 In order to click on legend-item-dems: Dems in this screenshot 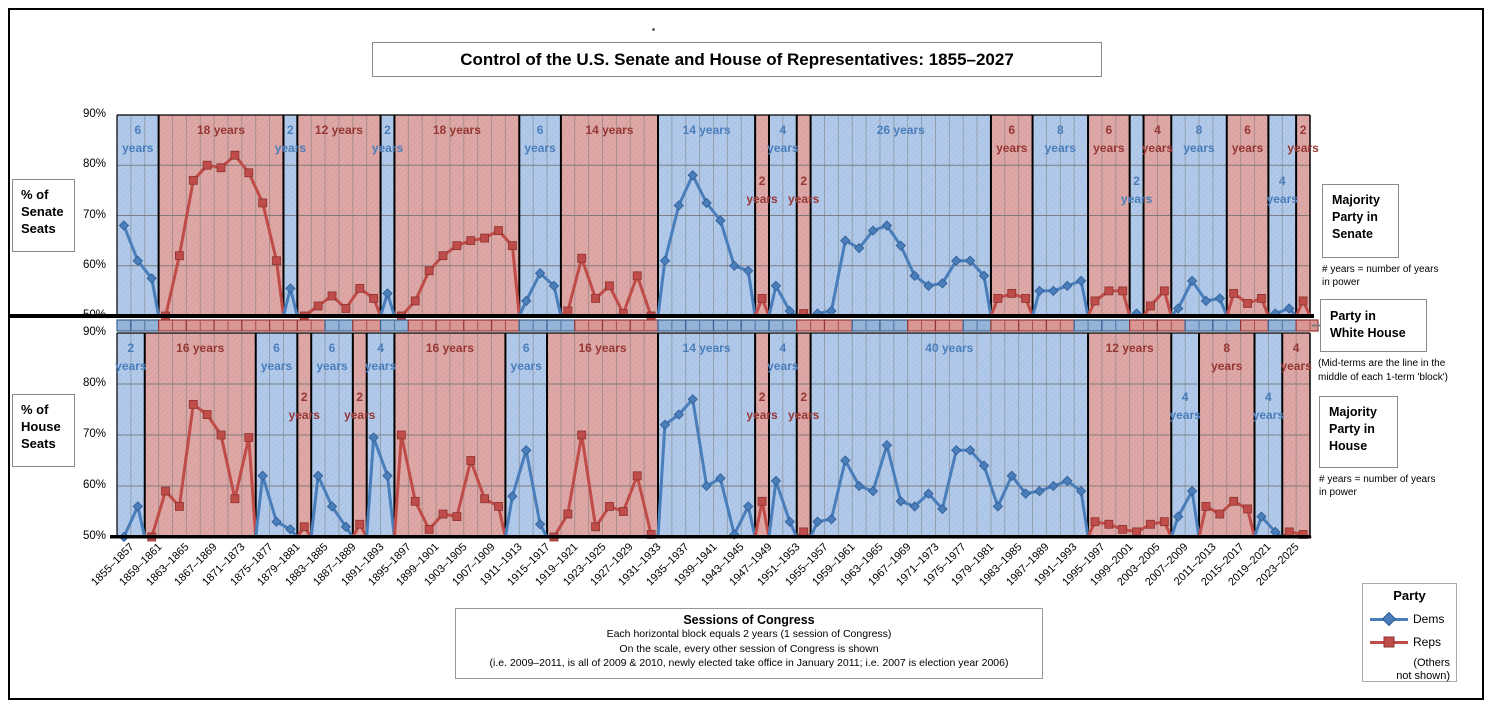, I will do `click(1411, 619)`.